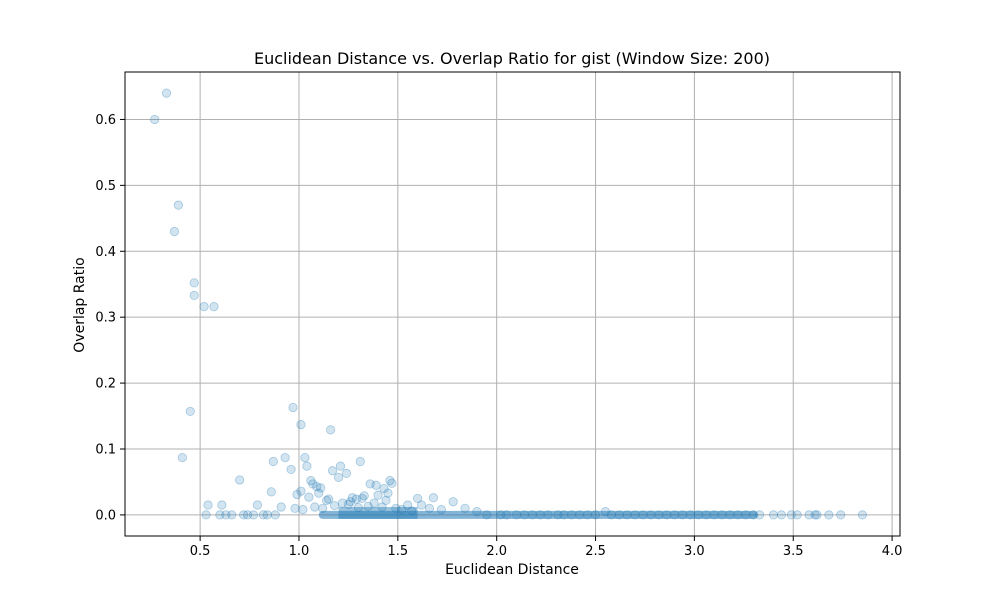  Describe the element at coordinates (694, 551) in the screenshot. I see `x-tick-label: 3.0` at that location.